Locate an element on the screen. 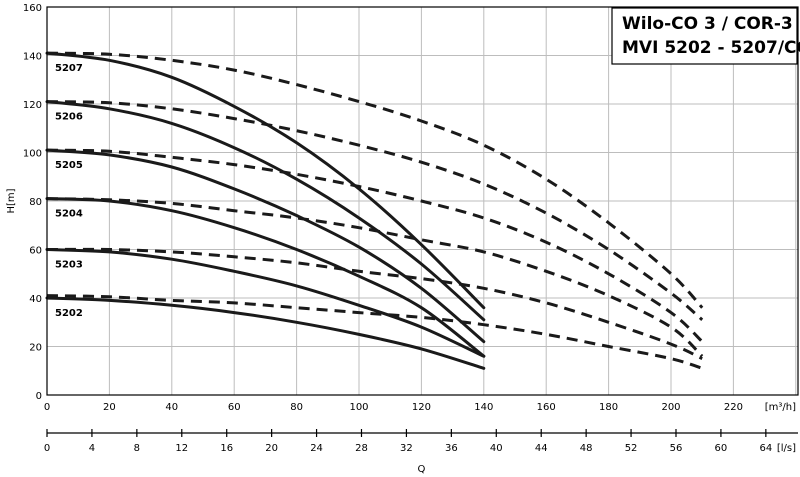 This screenshot has height=477, width=800. y-tick-label: 80 is located at coordinates (35, 202).